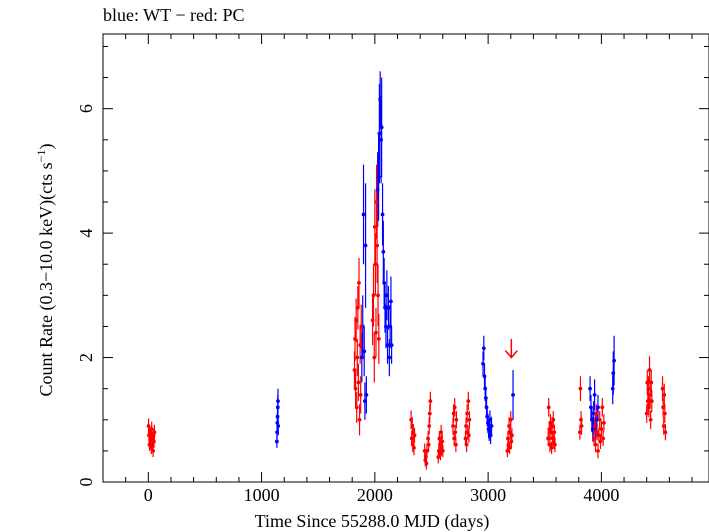 This screenshot has height=532, width=709. Describe the element at coordinates (86, 233) in the screenshot. I see `y-tick-label: 4` at that location.